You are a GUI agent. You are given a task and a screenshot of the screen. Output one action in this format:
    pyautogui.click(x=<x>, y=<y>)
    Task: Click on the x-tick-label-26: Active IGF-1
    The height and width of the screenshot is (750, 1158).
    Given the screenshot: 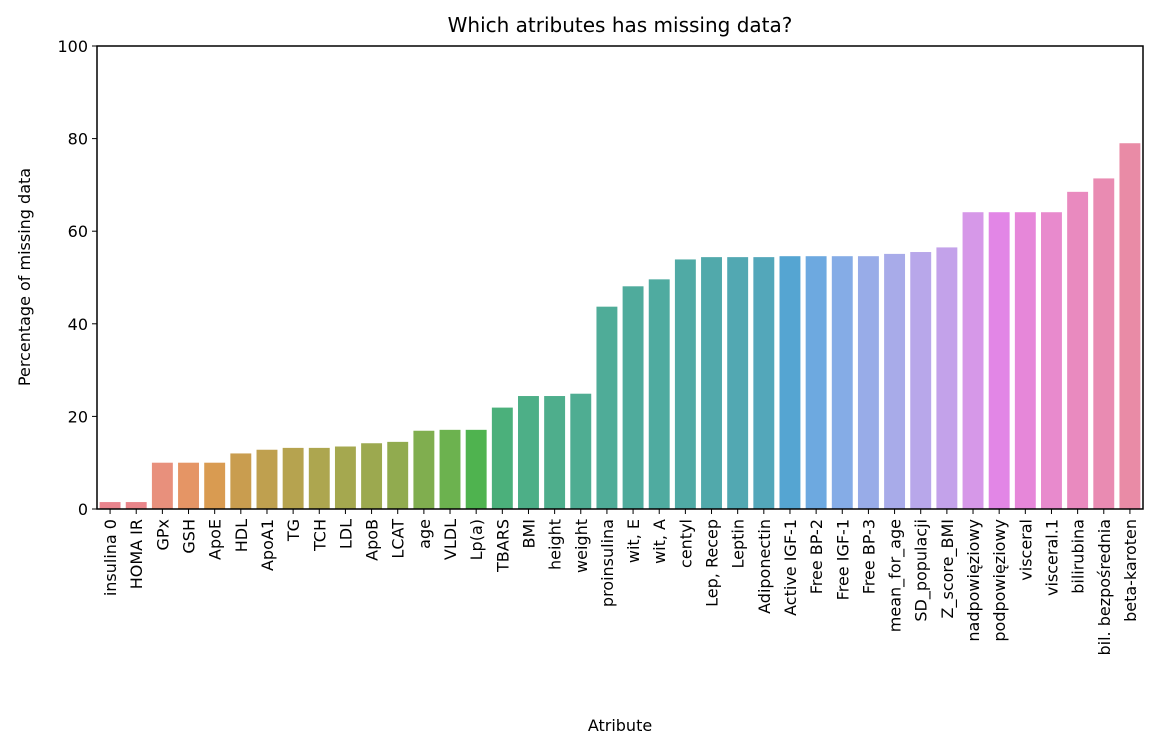 What is the action you would take?
    pyautogui.click(x=790, y=567)
    